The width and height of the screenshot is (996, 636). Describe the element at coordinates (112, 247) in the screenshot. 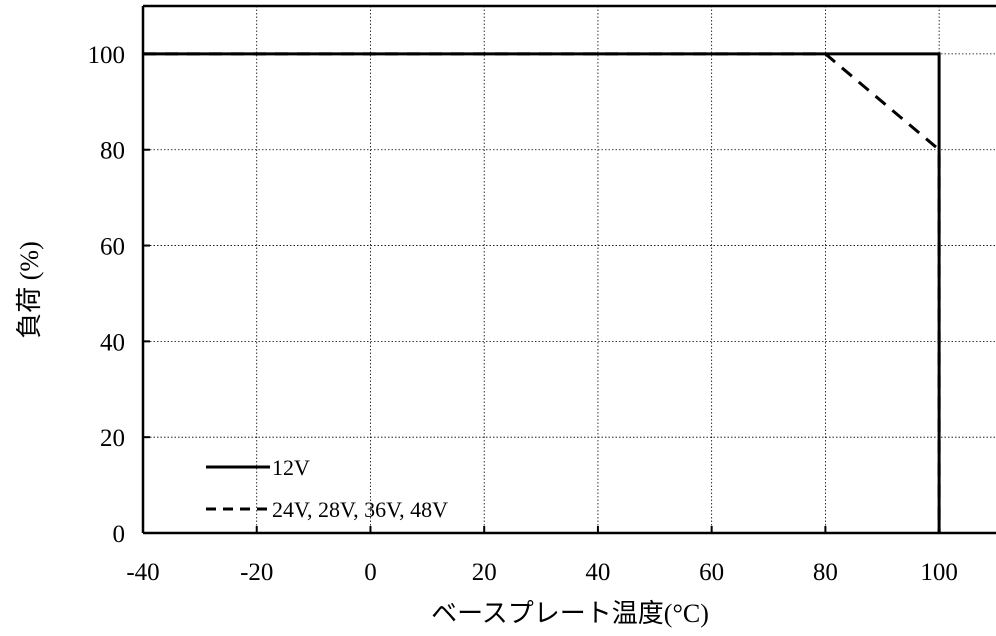

I see `y-tick-label: 60` at that location.